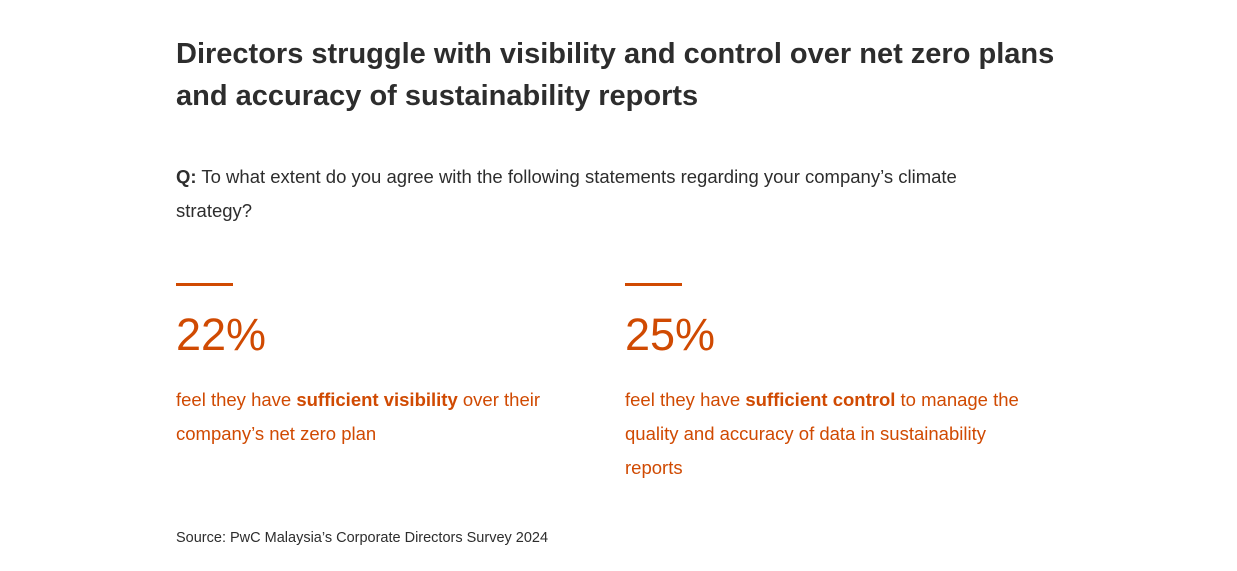 This screenshot has width=1237, height=571. Describe the element at coordinates (377, 399) in the screenshot. I see `desc-emphasis: sufficient visibility` at that location.